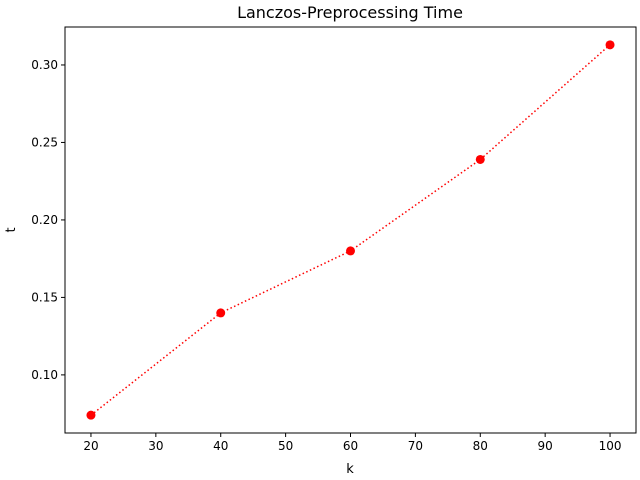 This screenshot has height=480, width=640. I want to click on y-axis-ticks: 0.10 0.15 0.20 0.25 0.30, so click(48, 220).